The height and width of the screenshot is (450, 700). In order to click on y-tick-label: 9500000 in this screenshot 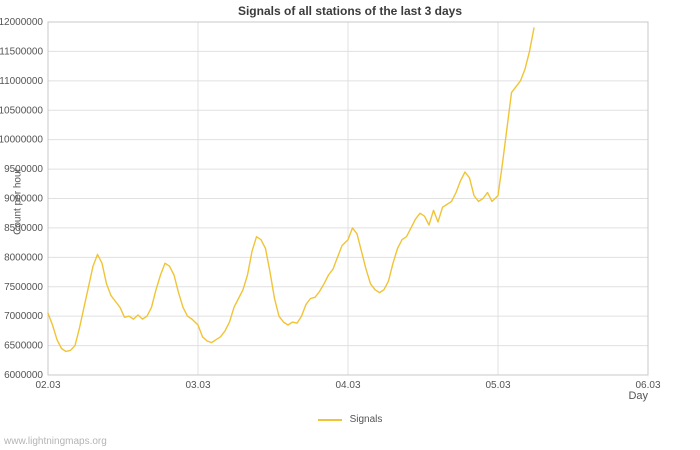, I will do `click(23, 169)`.